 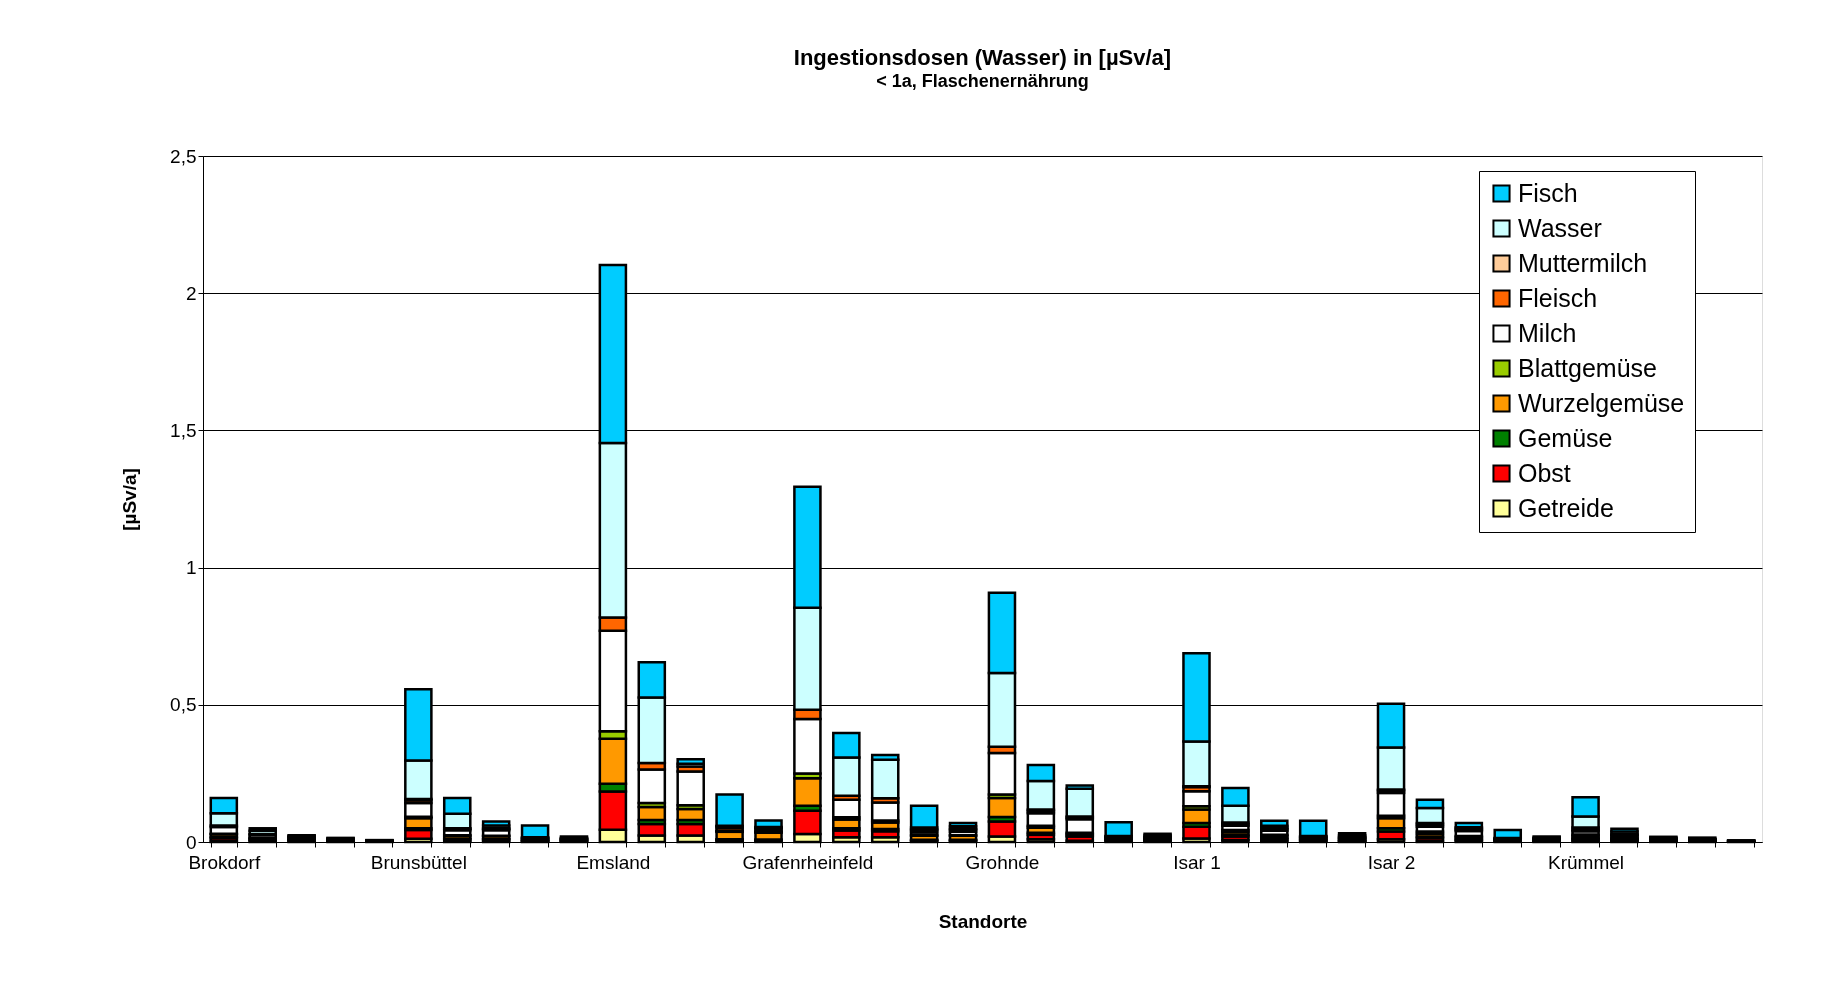 I want to click on y-tick-label: 0,5, so click(x=183, y=705).